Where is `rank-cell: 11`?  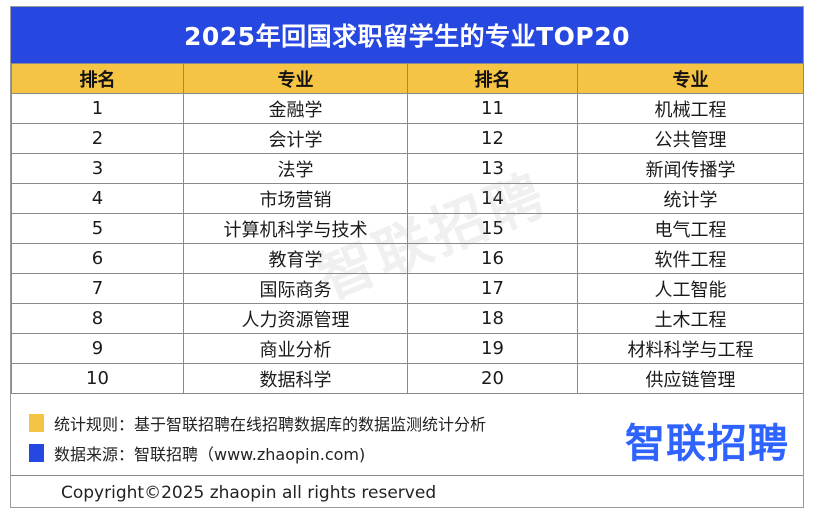 rank-cell: 11 is located at coordinates (492, 108).